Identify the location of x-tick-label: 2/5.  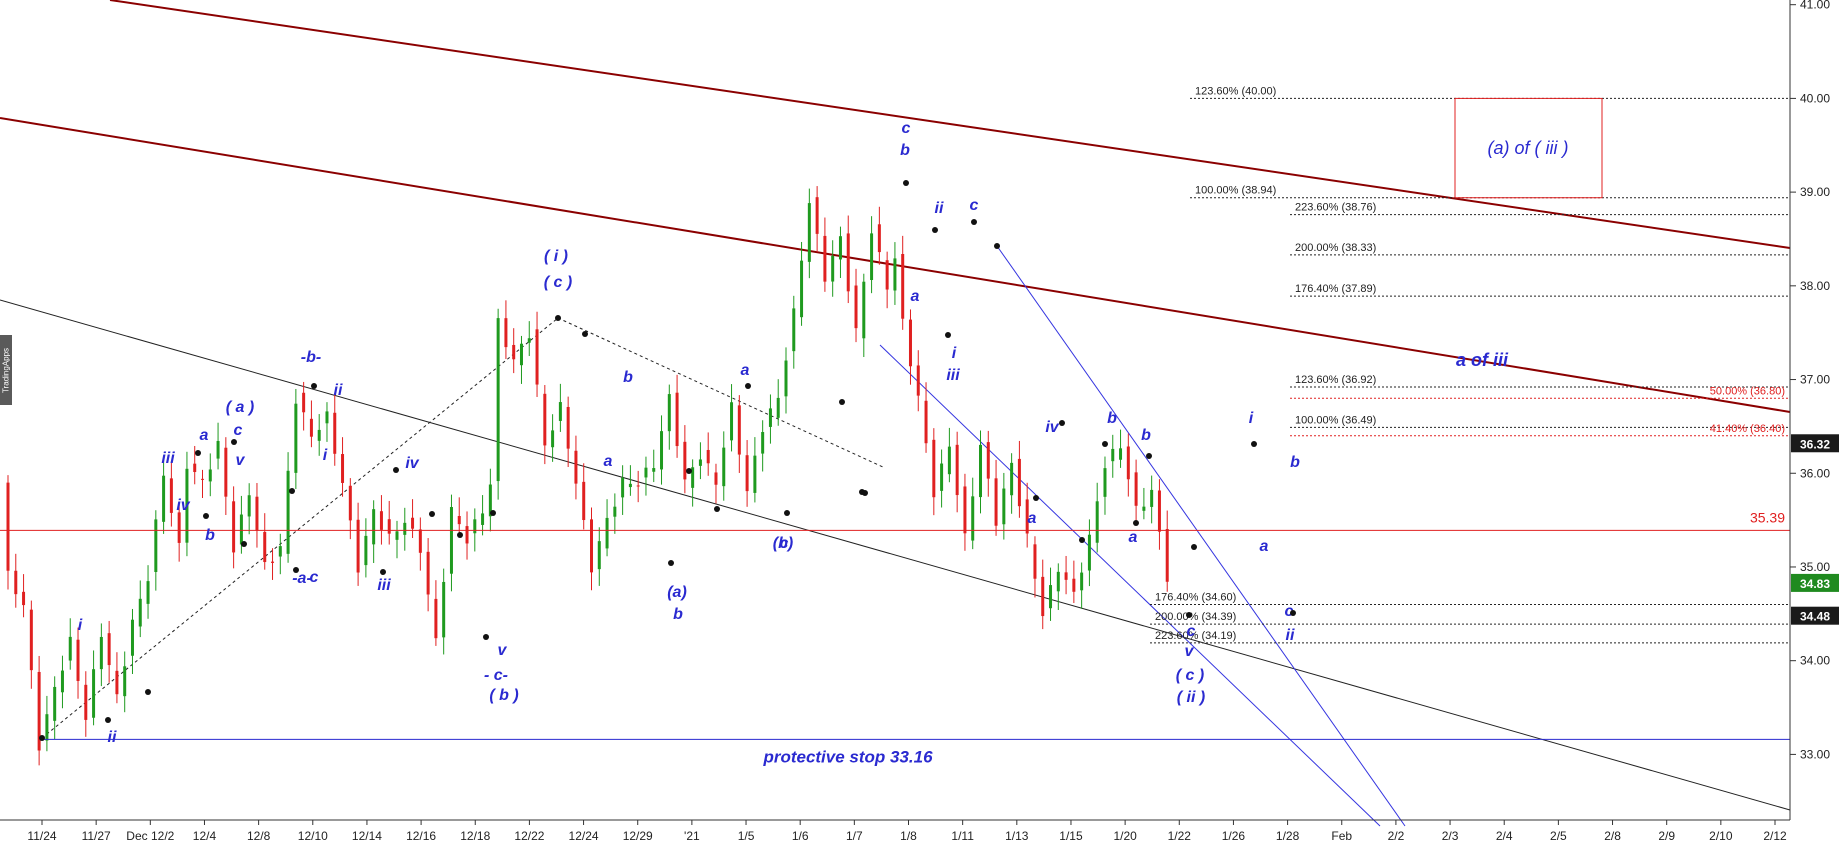
(1558, 836).